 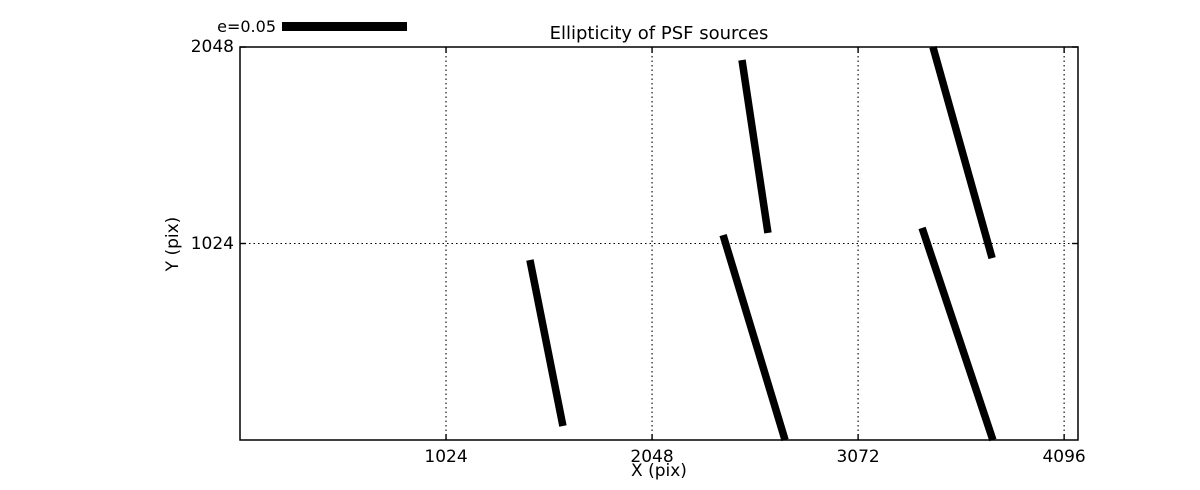 I want to click on x-tick-label: 4096, so click(x=1064, y=457).